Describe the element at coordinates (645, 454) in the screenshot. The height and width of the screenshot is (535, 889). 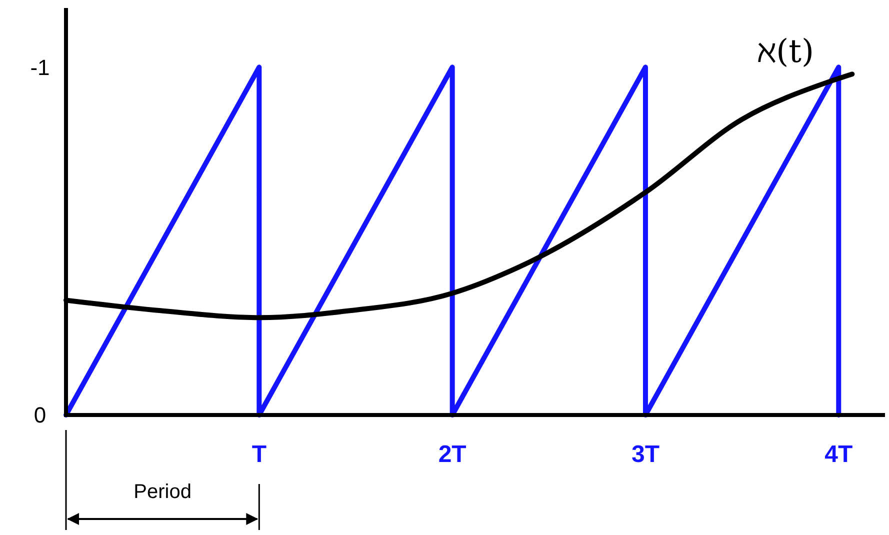
I see `x-tick-label: 3T` at that location.